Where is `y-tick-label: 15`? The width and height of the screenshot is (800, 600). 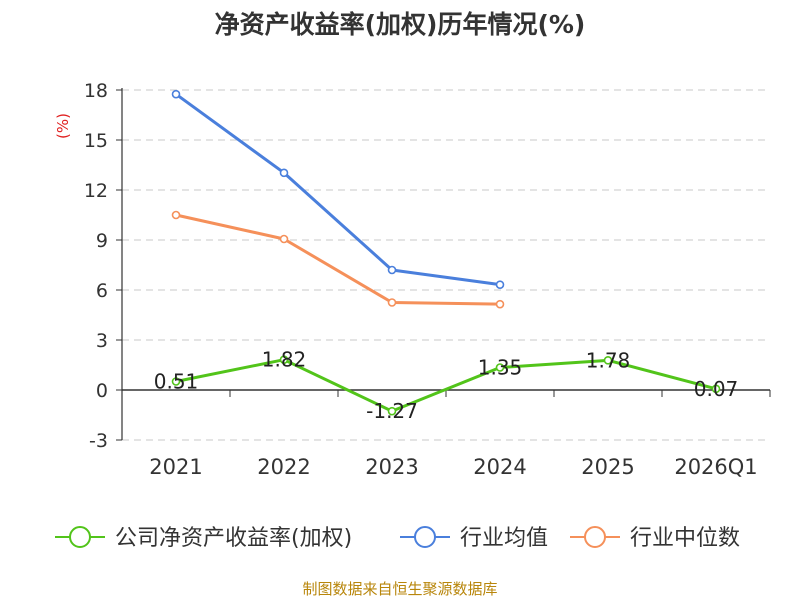
y-tick-label: 15 is located at coordinates (96, 141).